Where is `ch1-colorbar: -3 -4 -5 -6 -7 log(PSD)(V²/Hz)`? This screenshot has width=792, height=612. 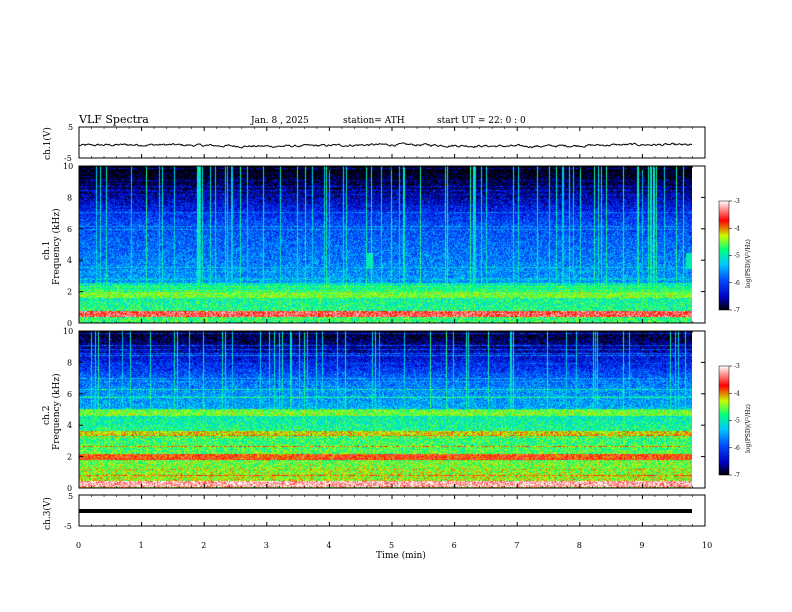 ch1-colorbar: -3 -4 -5 -6 -7 log(PSD)(V²/Hz) is located at coordinates (735, 256).